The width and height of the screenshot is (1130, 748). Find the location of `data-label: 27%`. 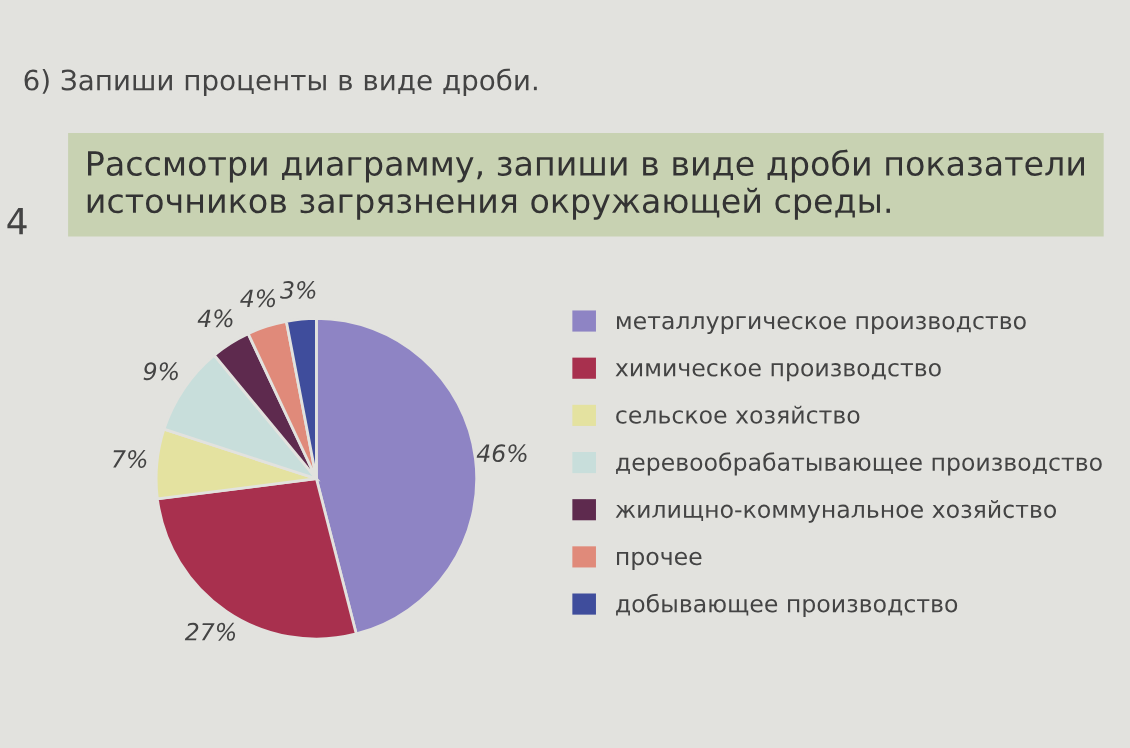

data-label: 27% is located at coordinates (210, 631).